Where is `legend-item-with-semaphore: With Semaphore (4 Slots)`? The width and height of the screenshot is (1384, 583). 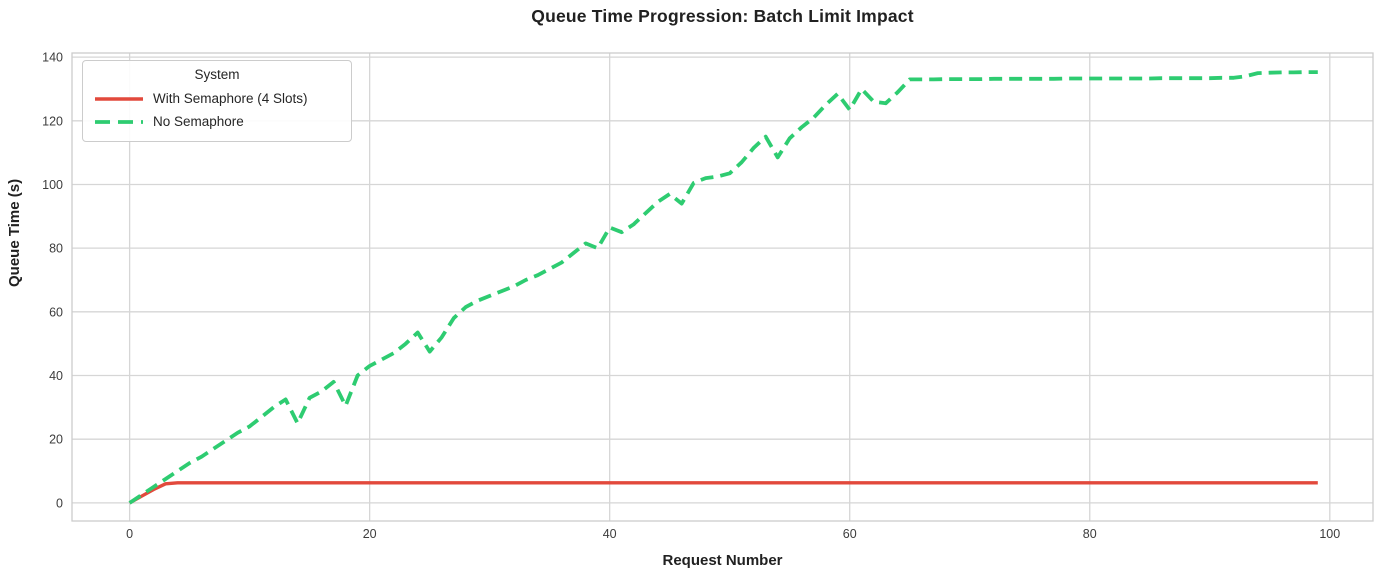
legend-item-with-semaphore: With Semaphore (4 Slots) is located at coordinates (217, 98).